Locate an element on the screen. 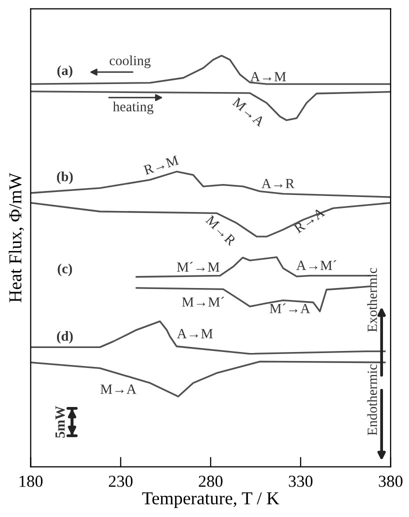 This screenshot has width=409, height=517. annotation: A→M´ is located at coordinates (316, 265).